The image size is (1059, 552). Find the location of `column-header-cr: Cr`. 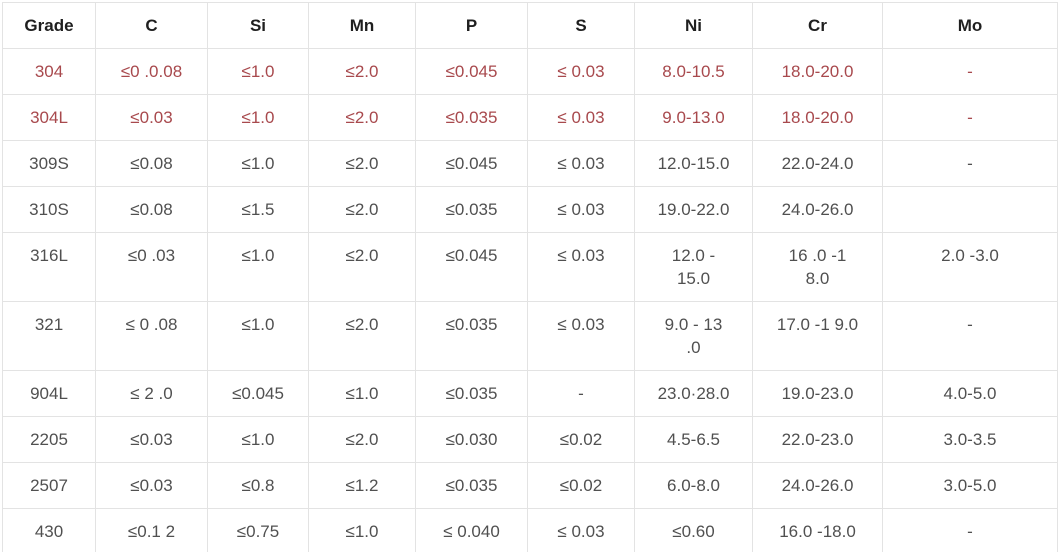

column-header-cr: Cr is located at coordinates (817, 25).